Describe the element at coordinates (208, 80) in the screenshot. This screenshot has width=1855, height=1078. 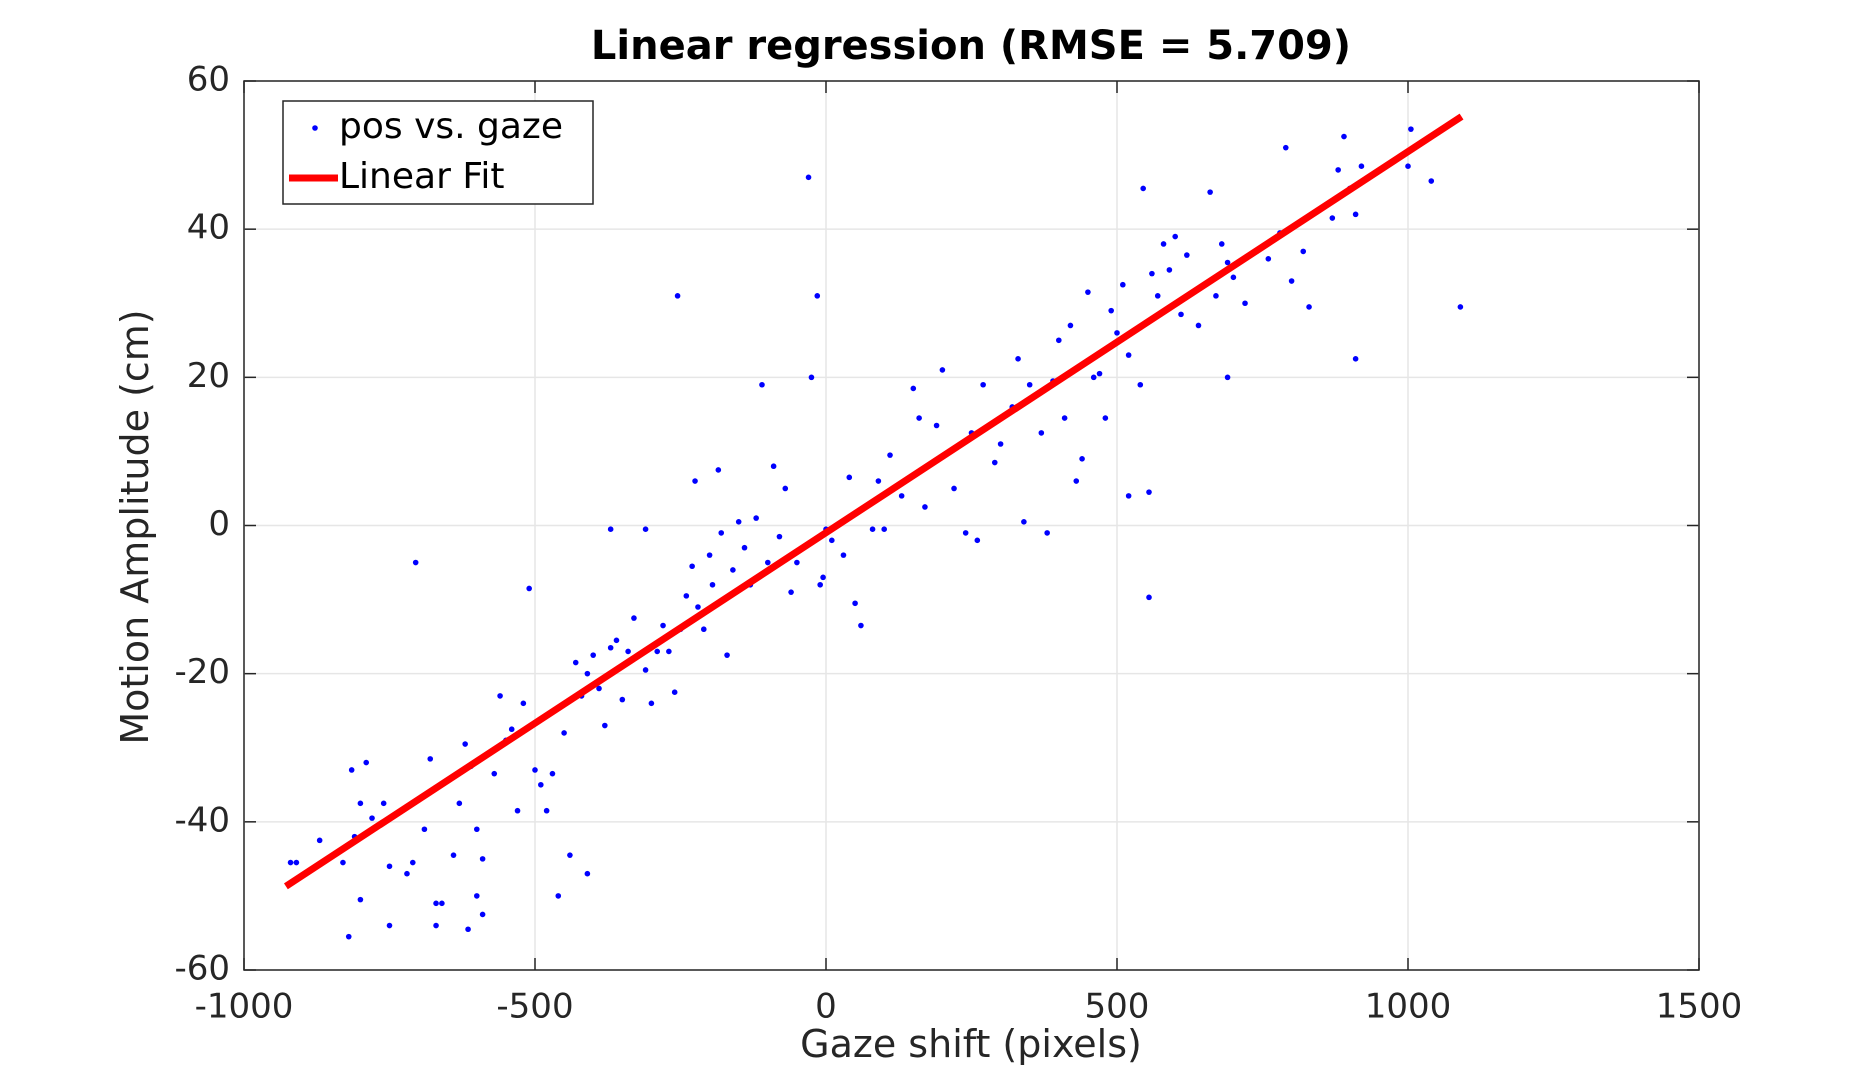
I see `y-tick-label: 60` at that location.